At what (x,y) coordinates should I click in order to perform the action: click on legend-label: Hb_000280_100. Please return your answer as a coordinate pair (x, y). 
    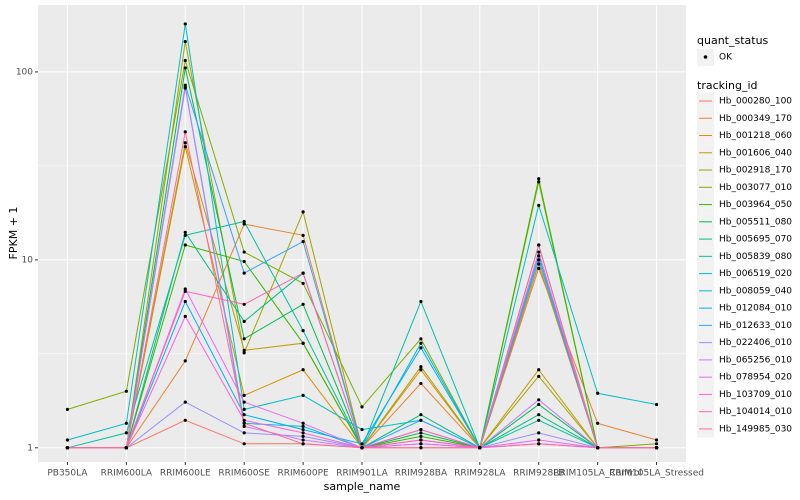
    Looking at the image, I should click on (755, 102).